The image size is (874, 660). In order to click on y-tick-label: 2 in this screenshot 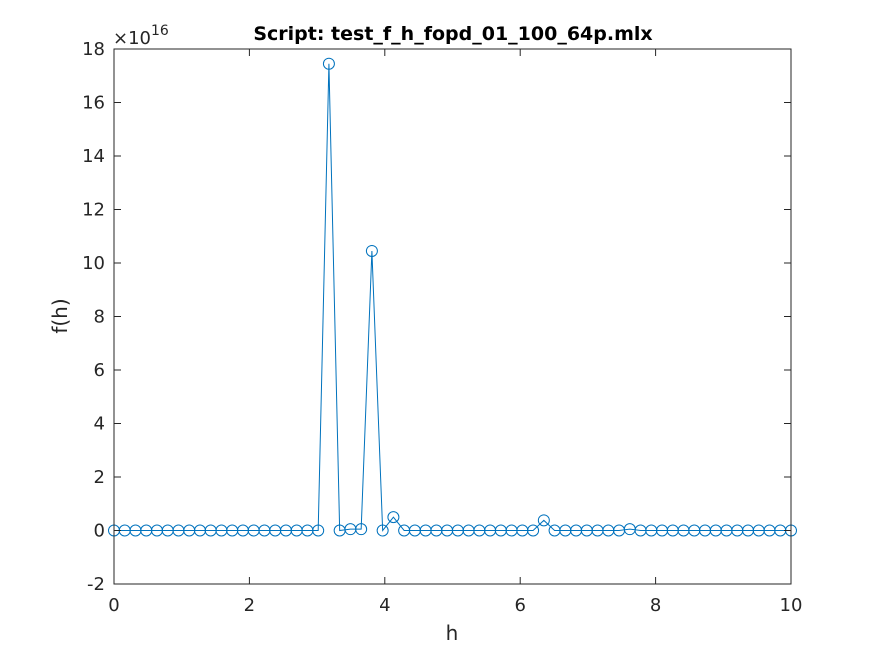, I will do `click(99, 477)`.